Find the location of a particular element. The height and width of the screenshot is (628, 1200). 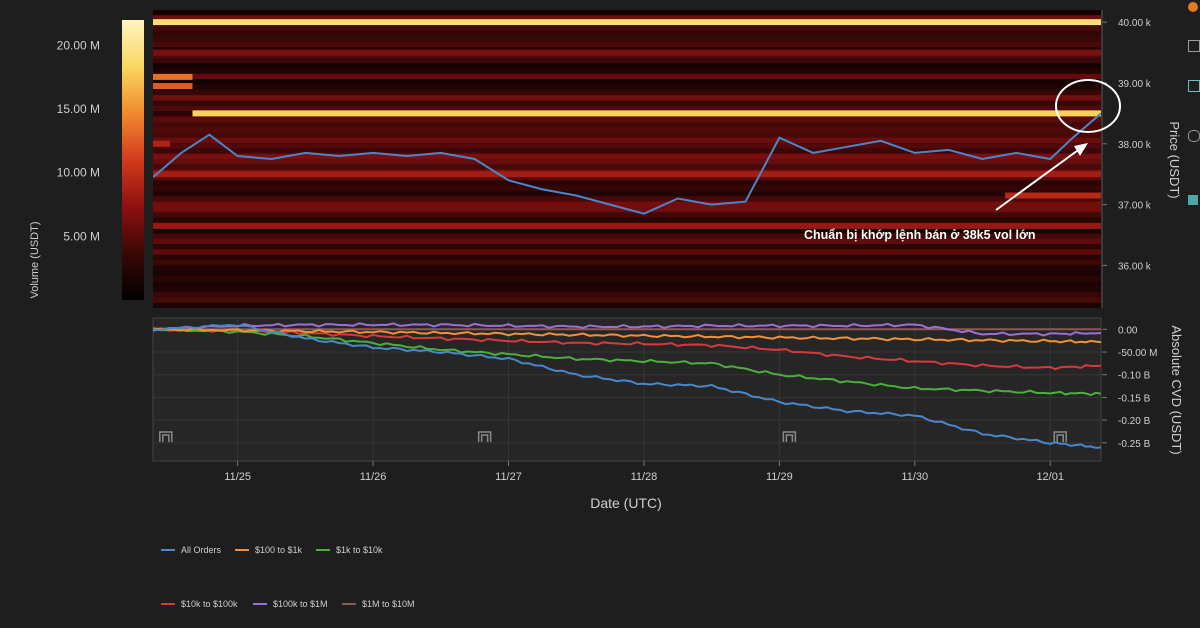

cvd-event-markers is located at coordinates (613, 436).